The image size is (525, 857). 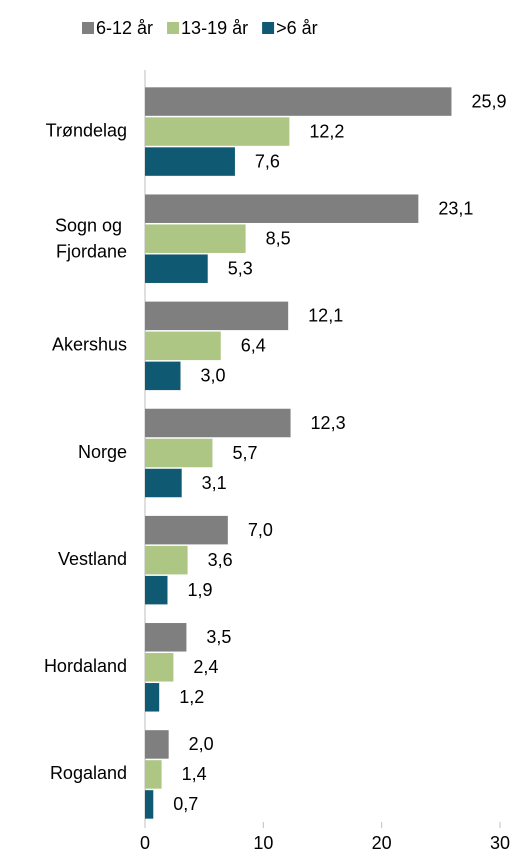 I want to click on value-label: 2,0, so click(x=201, y=744).